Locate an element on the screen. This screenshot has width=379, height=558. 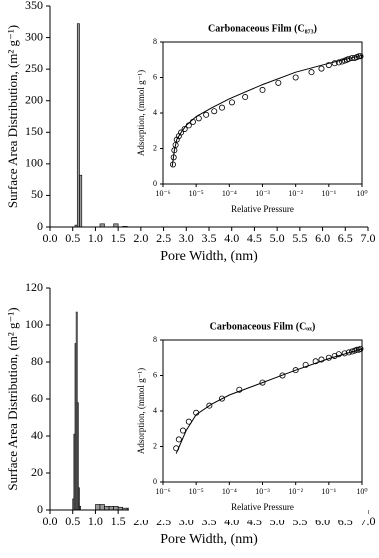
x-tick-label: 0.5 is located at coordinates (72, 521).